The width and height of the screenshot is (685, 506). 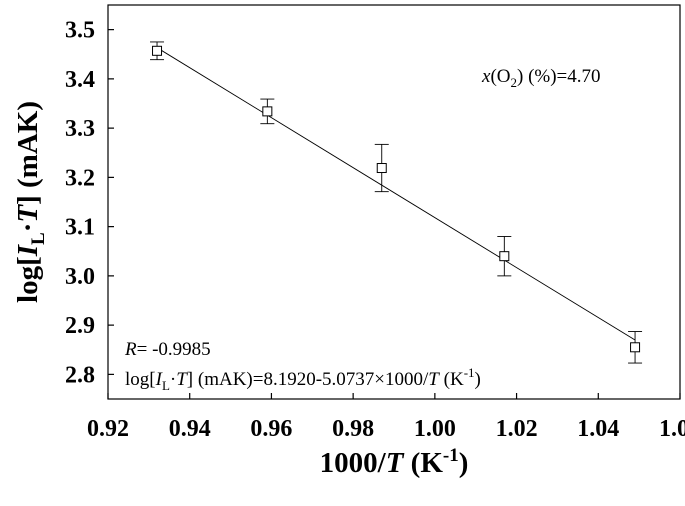 What do you see at coordinates (464, 463) in the screenshot?
I see `xlabel-close: )` at bounding box center [464, 463].